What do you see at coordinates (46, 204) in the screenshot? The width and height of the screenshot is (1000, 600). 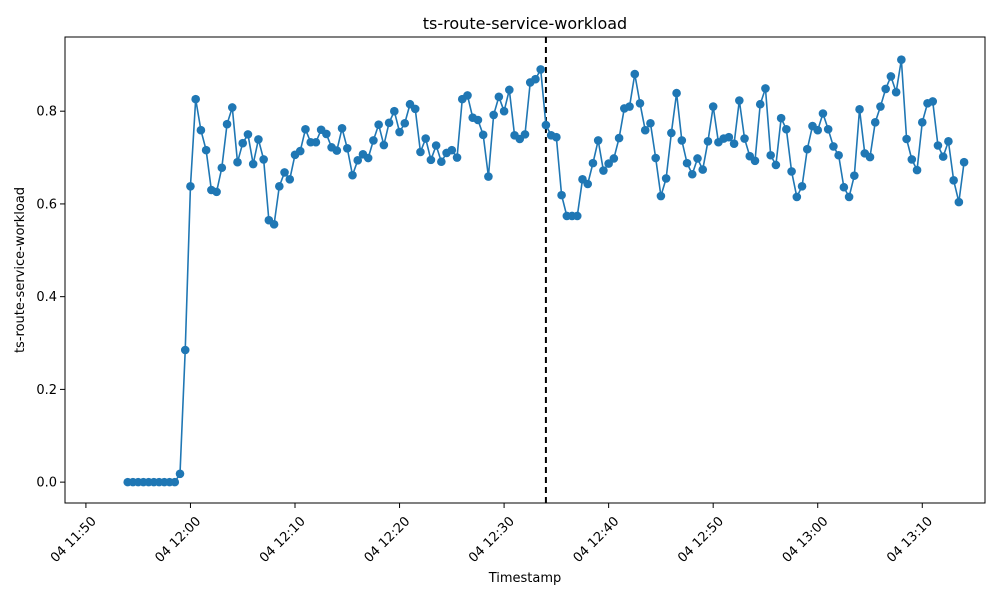 I see `y-tick-label: 0.6` at bounding box center [46, 204].